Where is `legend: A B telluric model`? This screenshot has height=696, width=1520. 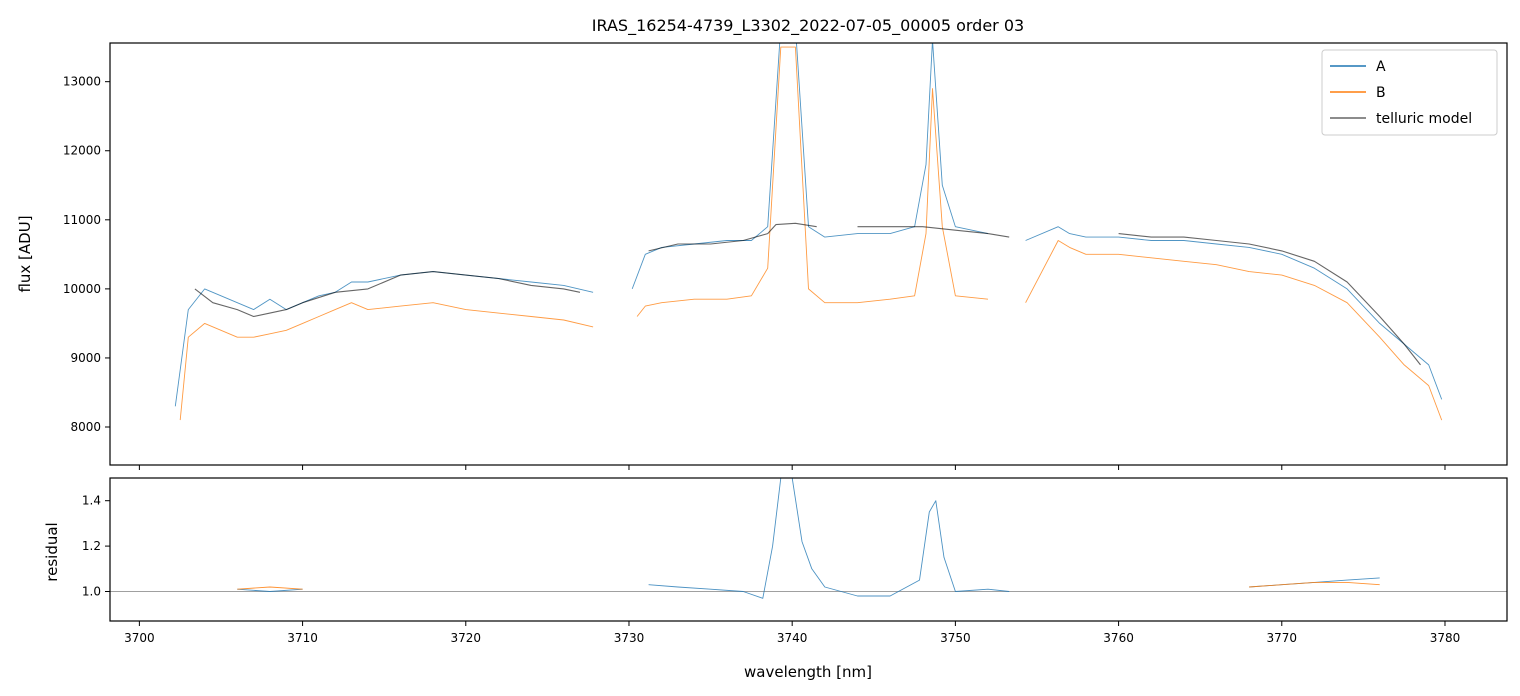 legend: A B telluric model is located at coordinates (1409, 92).